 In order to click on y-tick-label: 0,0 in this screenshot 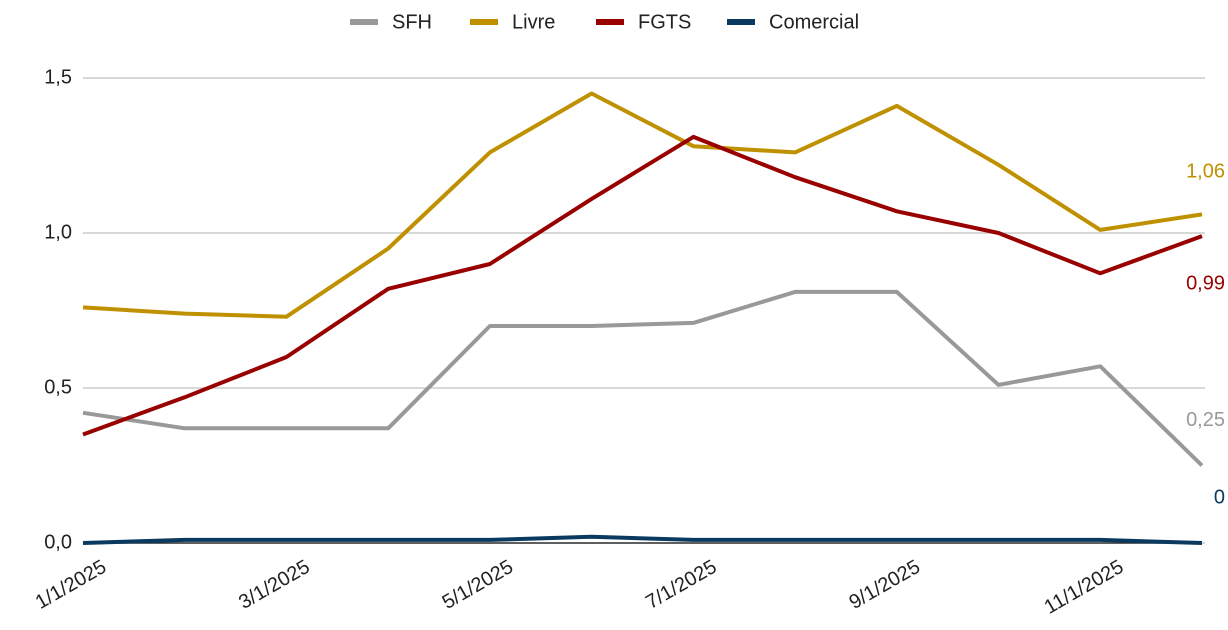, I will do `click(58, 542)`.